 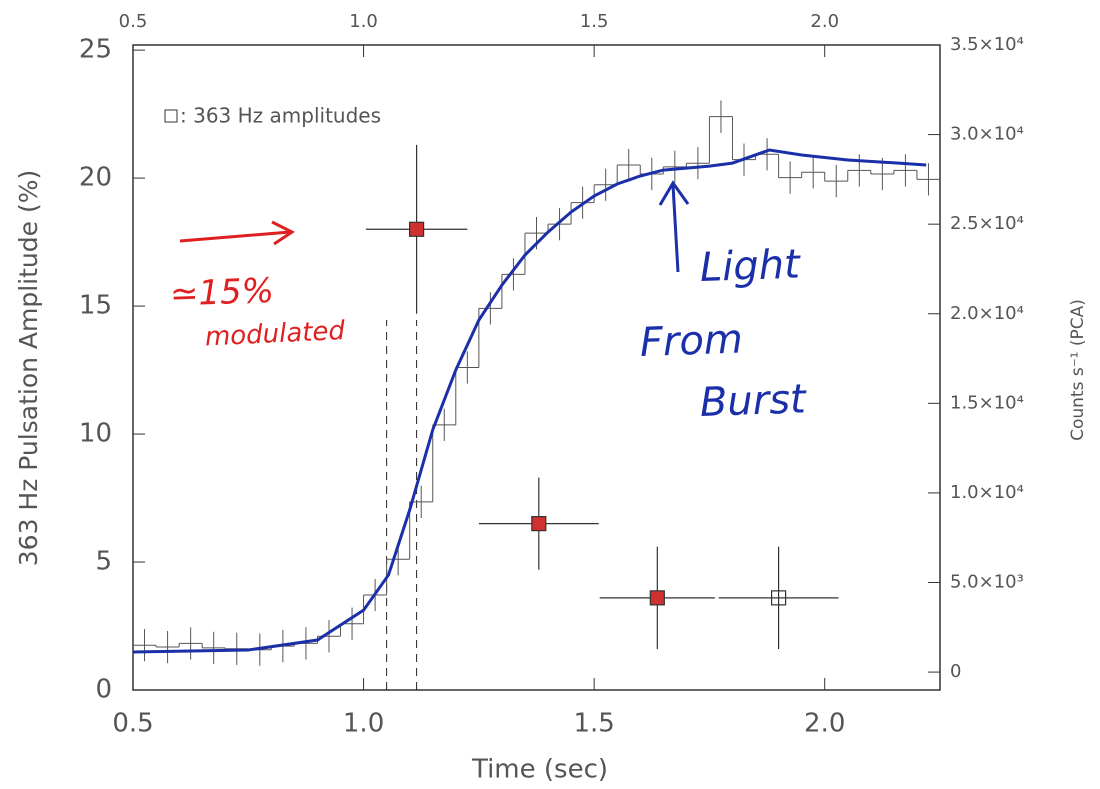 I want to click on blue-arrow, so click(x=675, y=228).